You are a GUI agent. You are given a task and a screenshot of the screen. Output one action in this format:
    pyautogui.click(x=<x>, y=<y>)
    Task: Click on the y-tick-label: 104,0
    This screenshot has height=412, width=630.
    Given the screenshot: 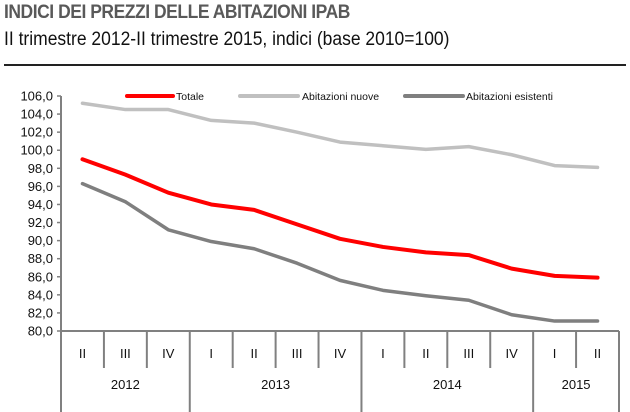 What is the action you would take?
    pyautogui.click(x=36, y=114)
    